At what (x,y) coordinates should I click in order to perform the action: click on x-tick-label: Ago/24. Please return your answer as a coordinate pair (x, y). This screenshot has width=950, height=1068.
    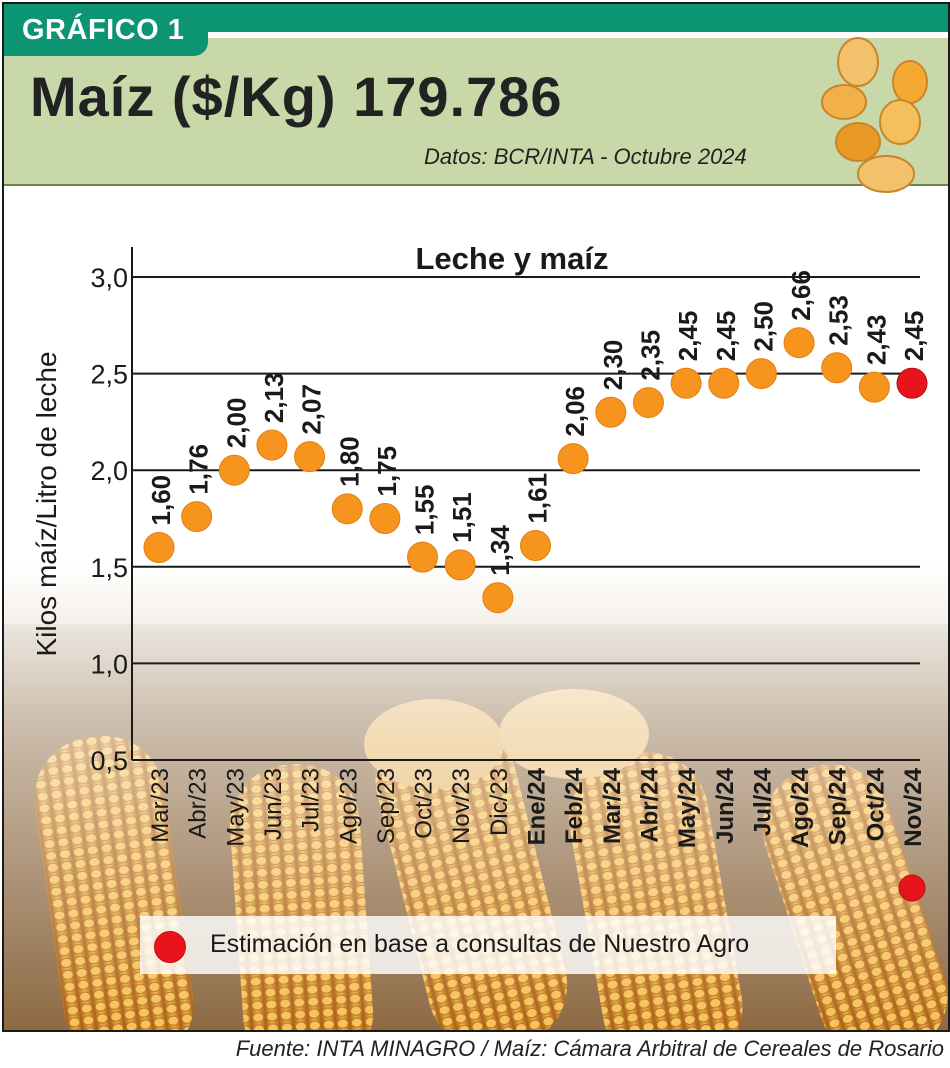
    Looking at the image, I should click on (800, 807).